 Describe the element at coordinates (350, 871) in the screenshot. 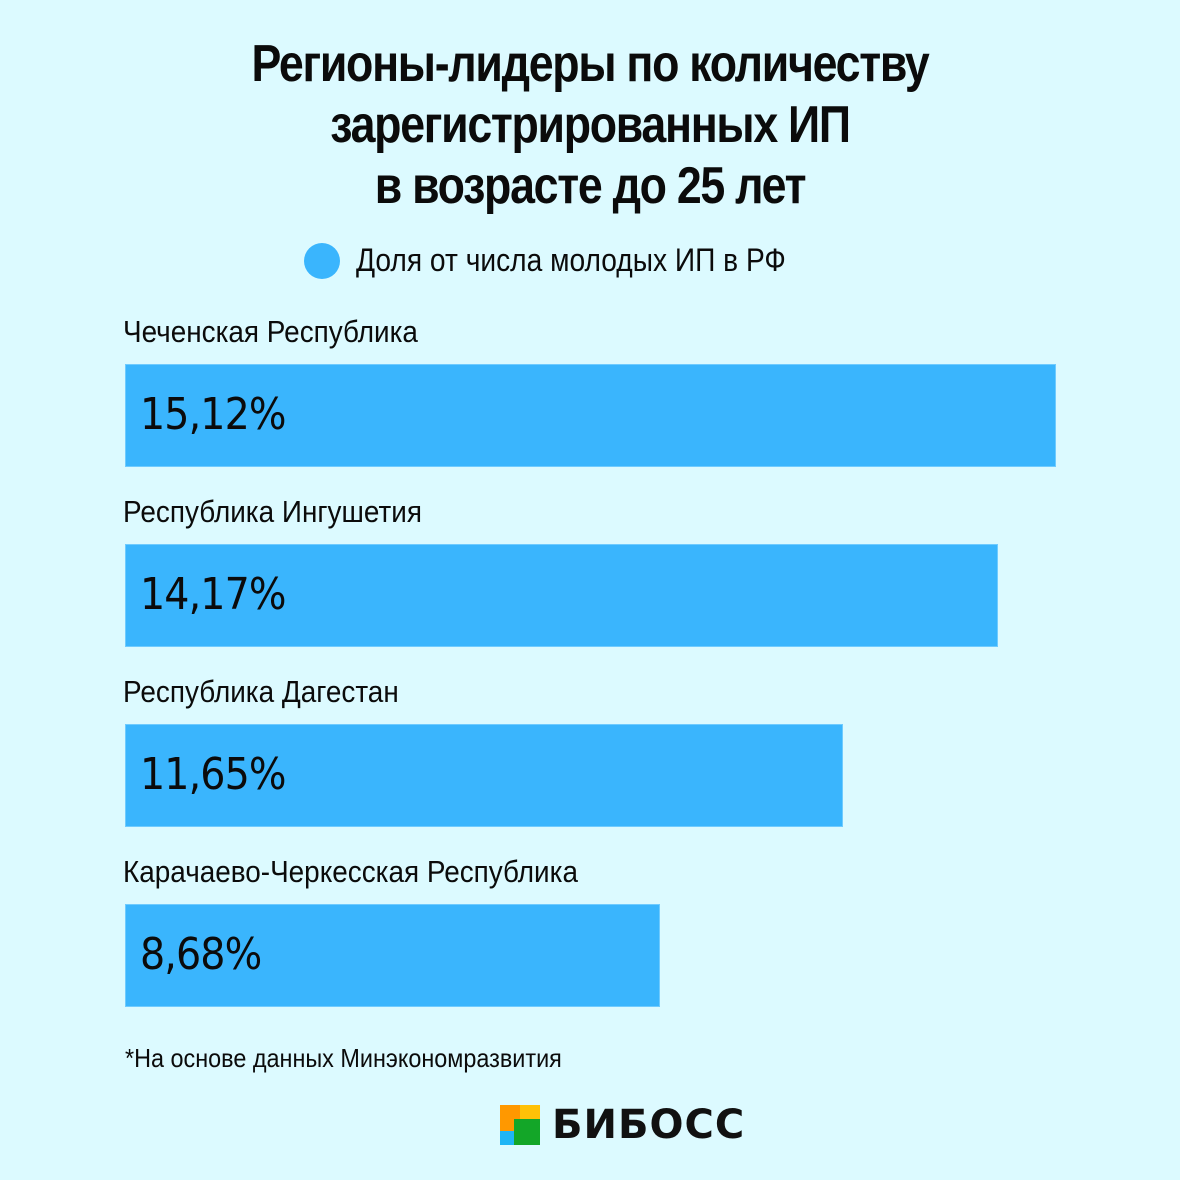

I see `bar-category-label: Карачаево-Черкесская Республика` at that location.